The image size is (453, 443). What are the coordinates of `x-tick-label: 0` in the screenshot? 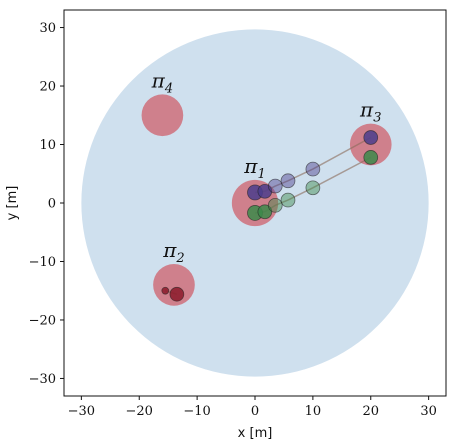 It's located at (255, 411).